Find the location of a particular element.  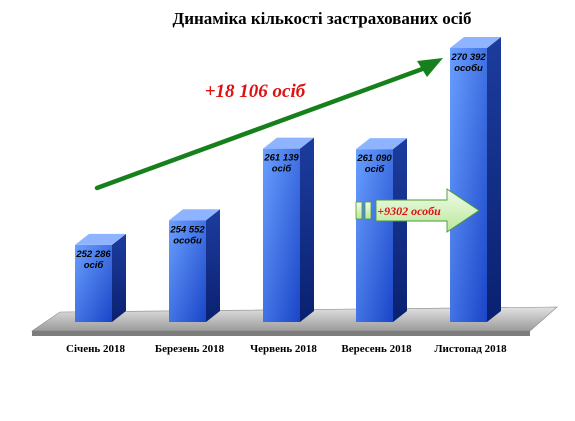

bar-4: 261 090 осіб is located at coordinates (381, 230).